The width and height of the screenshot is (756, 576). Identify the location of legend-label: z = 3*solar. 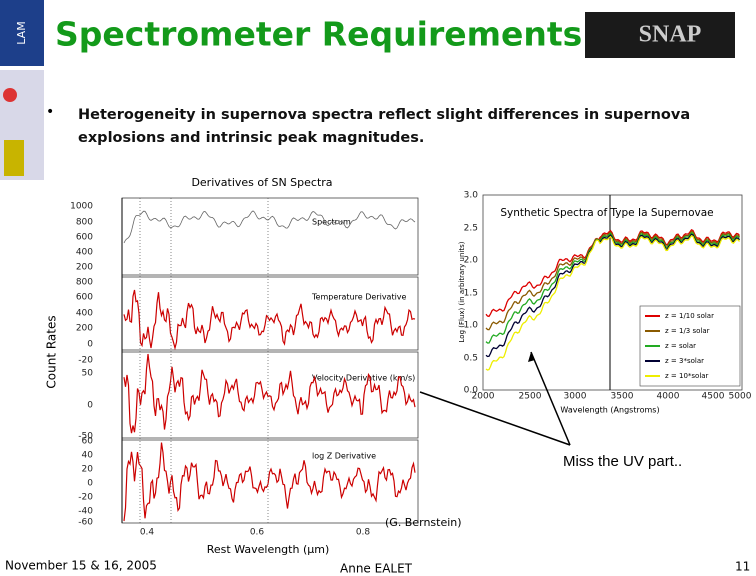
(684, 361).